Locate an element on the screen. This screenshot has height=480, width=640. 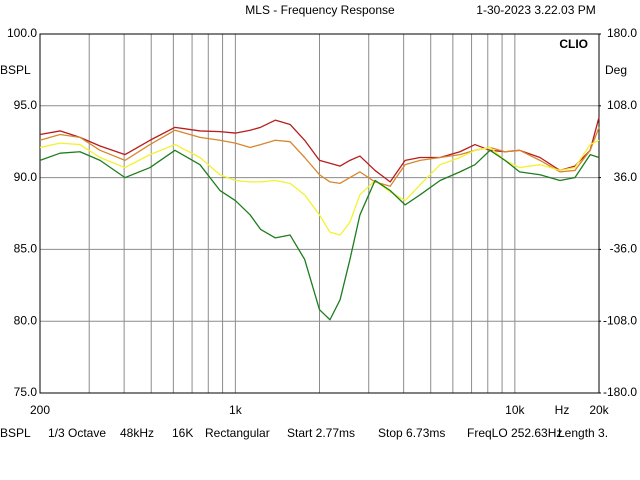
y-tick-label: 85.0 is located at coordinates (26, 249).